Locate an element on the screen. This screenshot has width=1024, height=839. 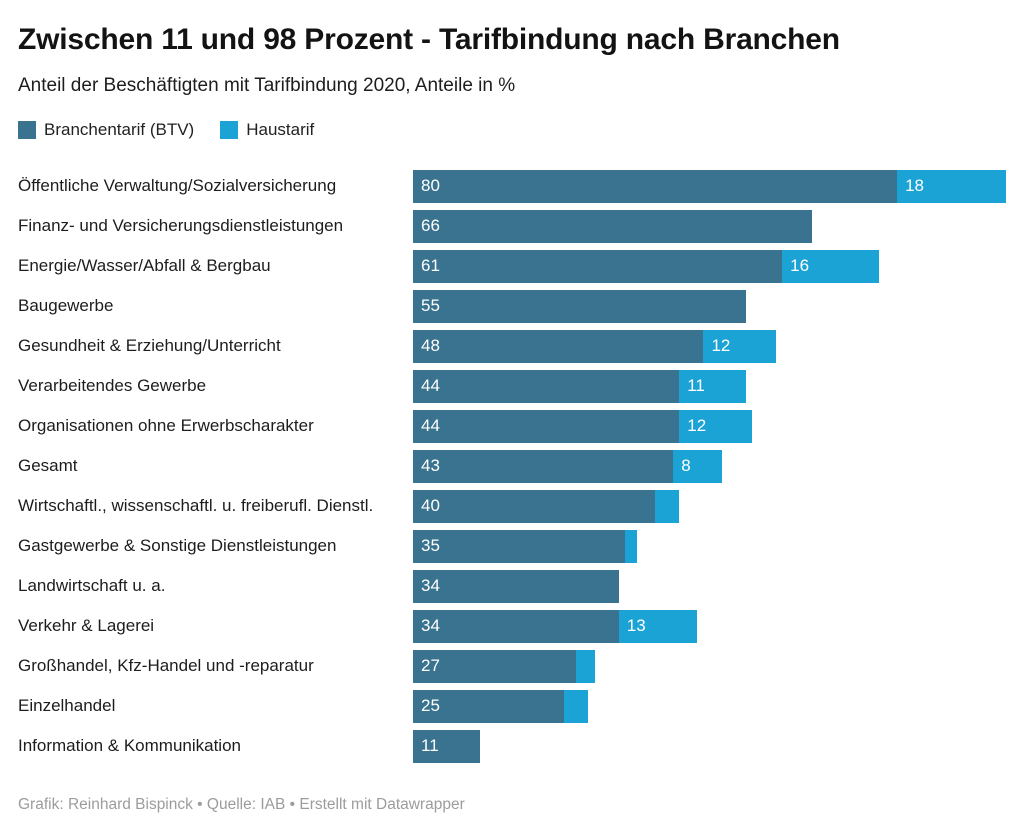
chart-row: Gesundheit & Erziehung/Unterricht 48 12 is located at coordinates (512, 346).